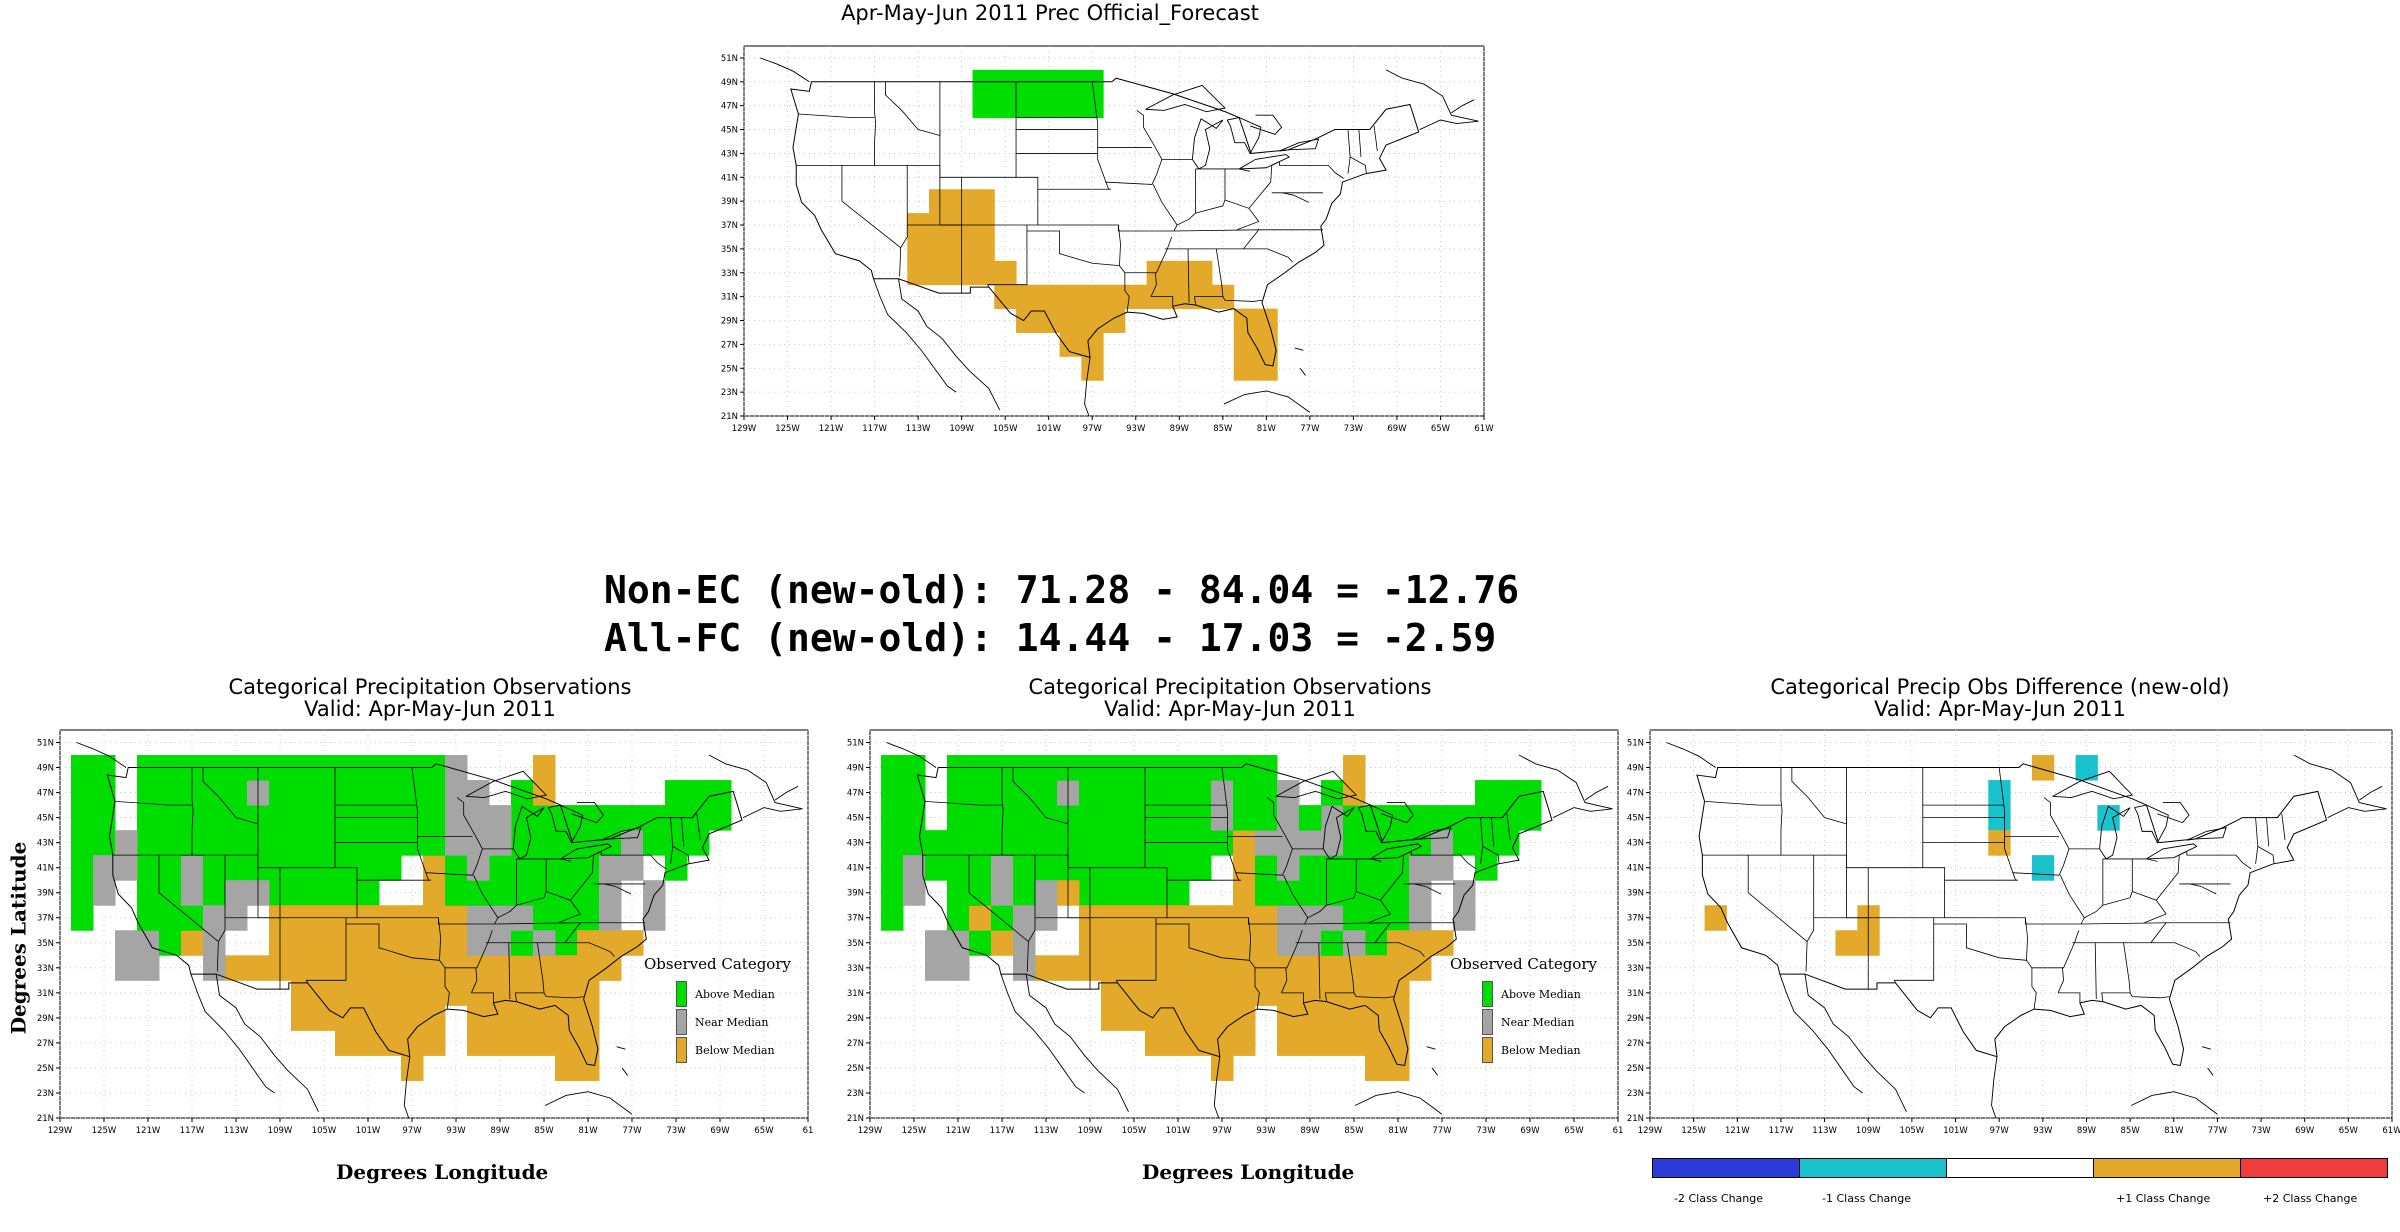 The height and width of the screenshot is (1232, 2400). What do you see at coordinates (735, 994) in the screenshot?
I see `above-median-label: Above Median` at bounding box center [735, 994].